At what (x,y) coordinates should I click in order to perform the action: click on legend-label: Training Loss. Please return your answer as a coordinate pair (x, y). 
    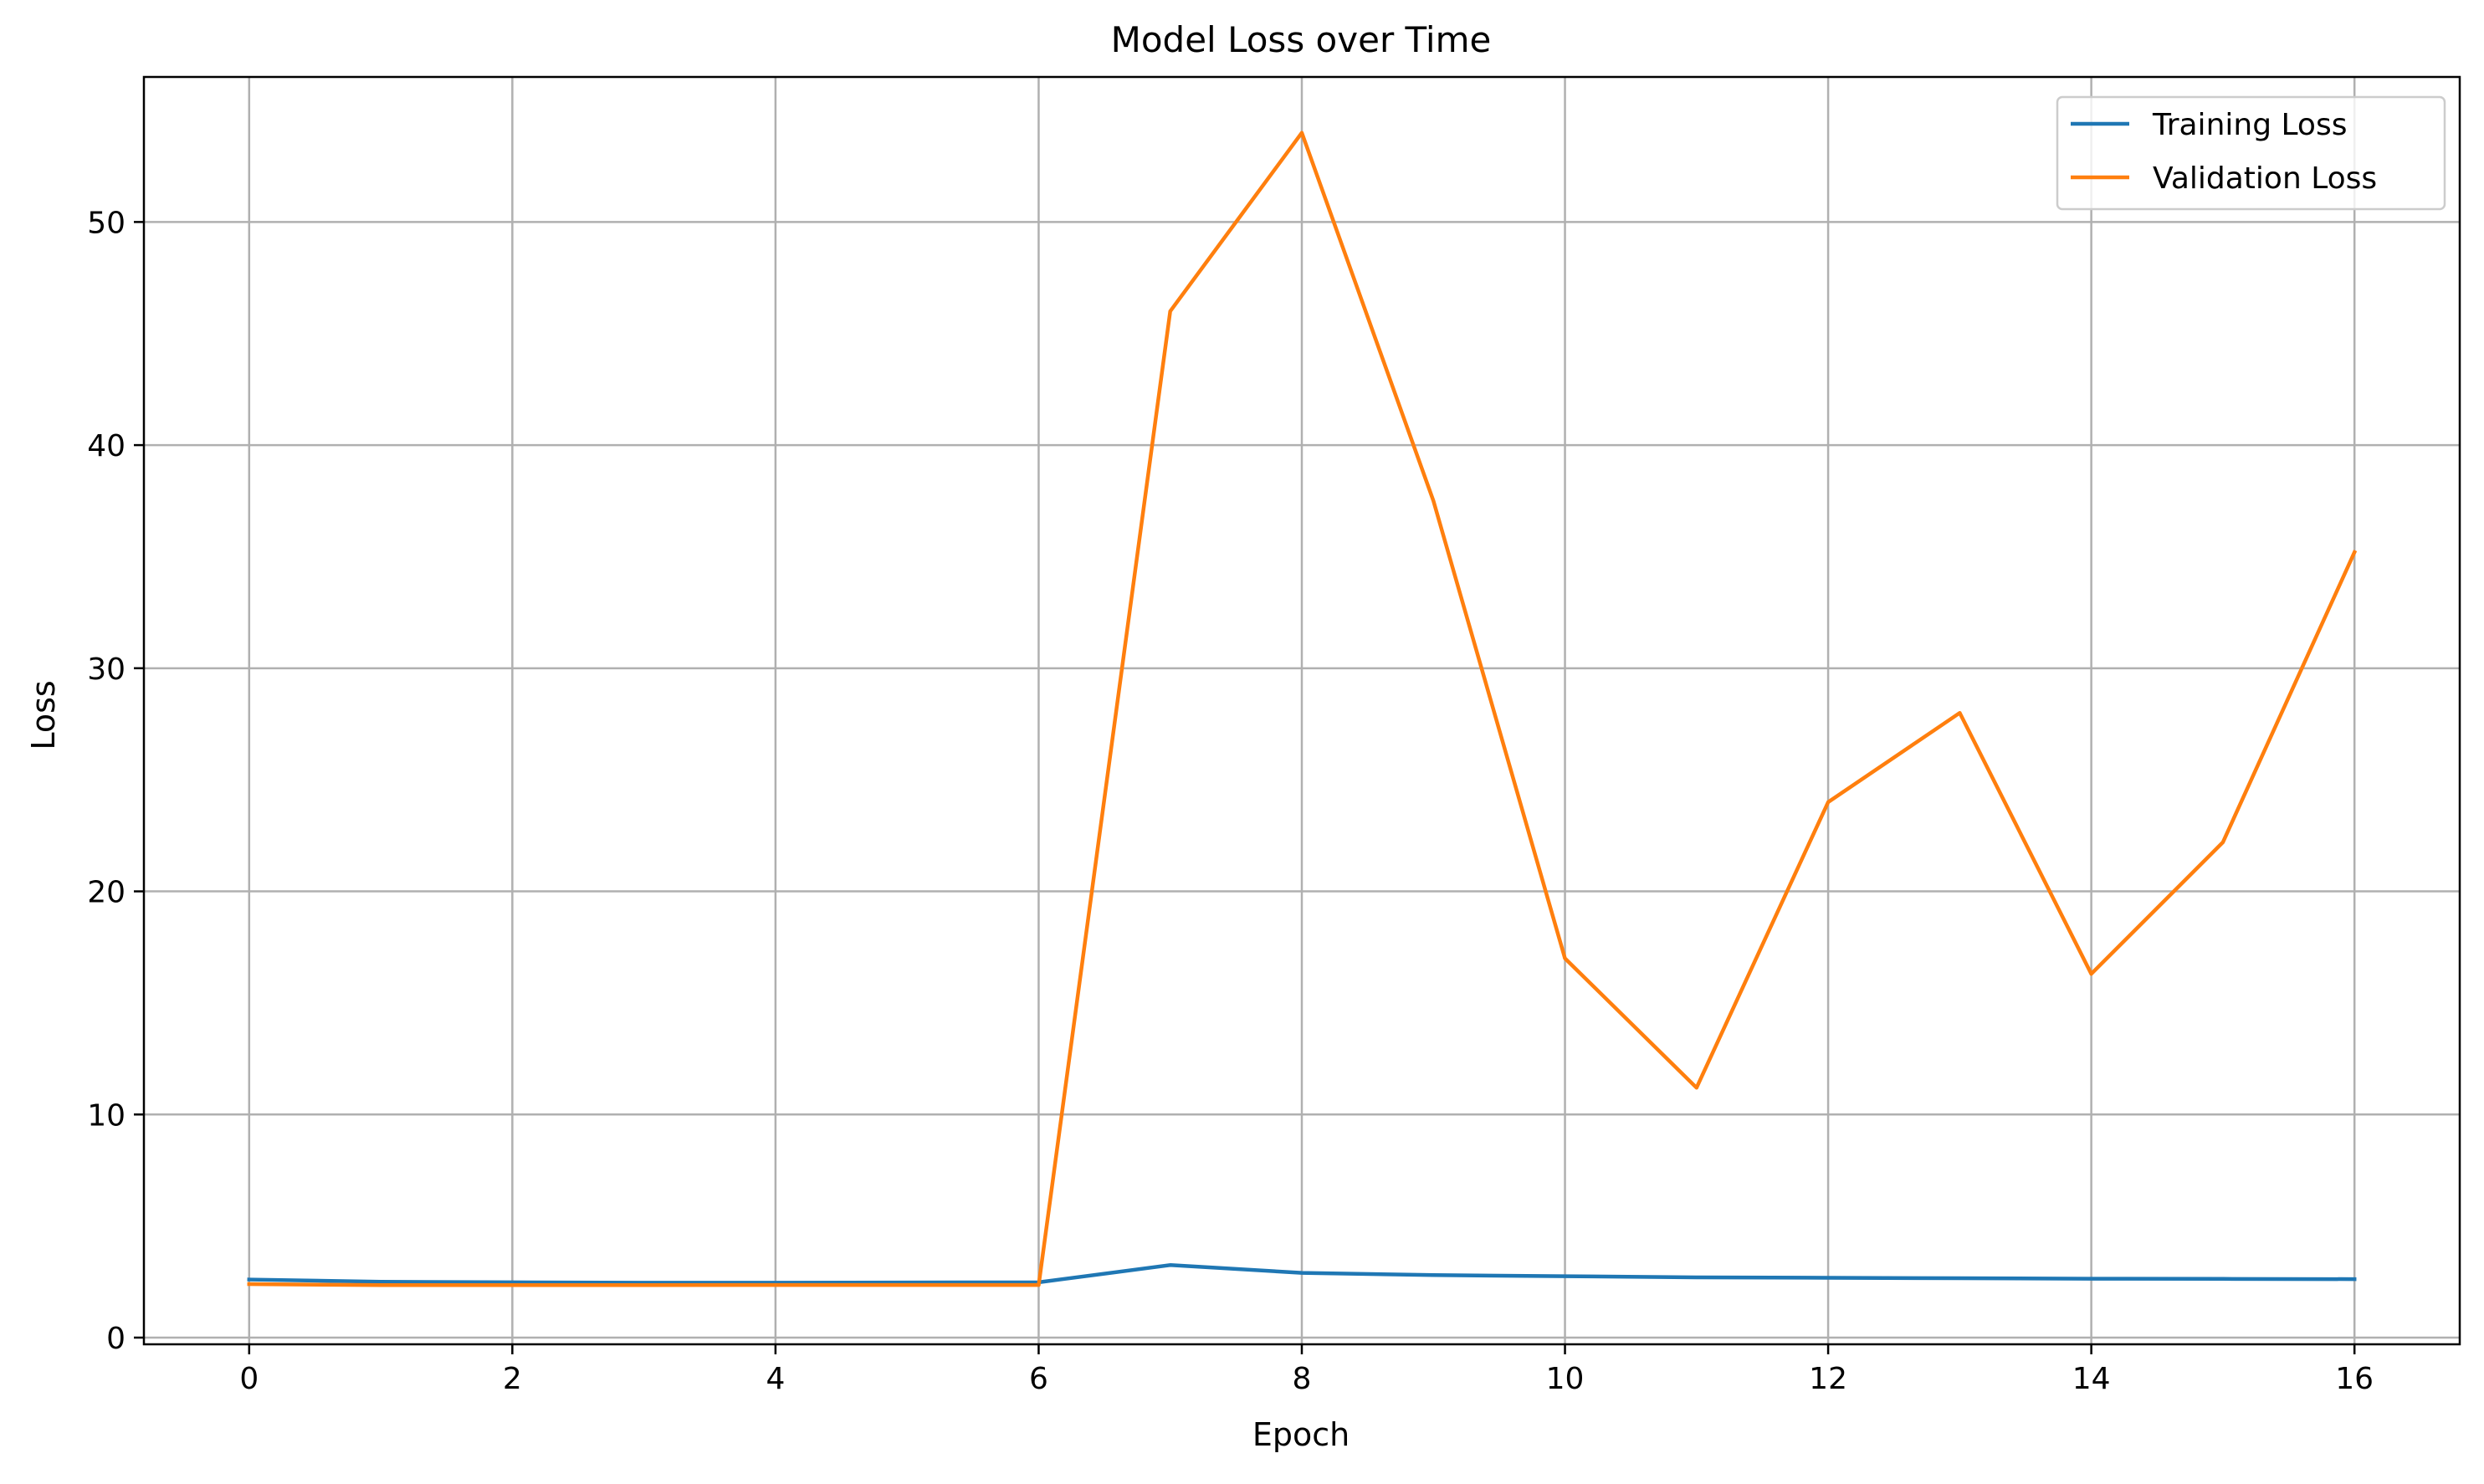
    Looking at the image, I should click on (2249, 125).